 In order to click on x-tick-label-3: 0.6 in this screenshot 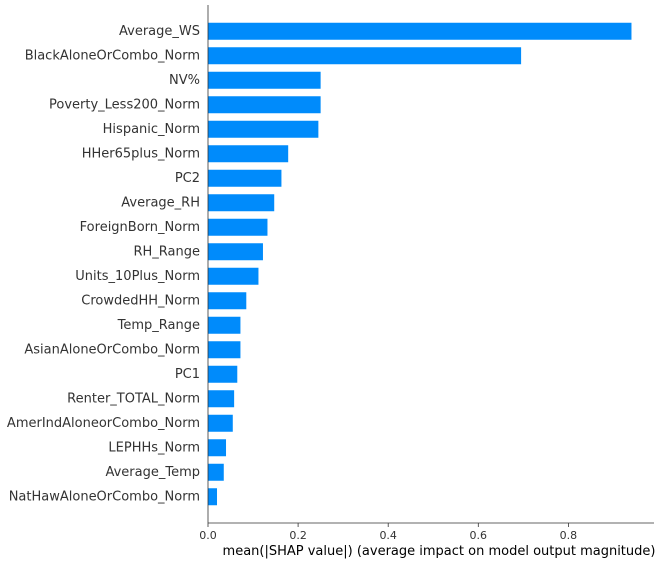, I will do `click(479, 535)`.